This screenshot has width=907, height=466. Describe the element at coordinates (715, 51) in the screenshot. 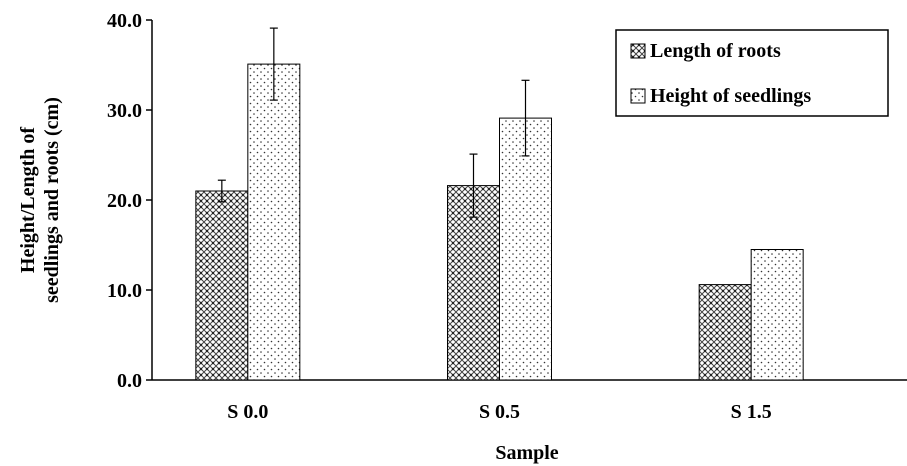

I see `legend-label-roots: Length of roots` at that location.